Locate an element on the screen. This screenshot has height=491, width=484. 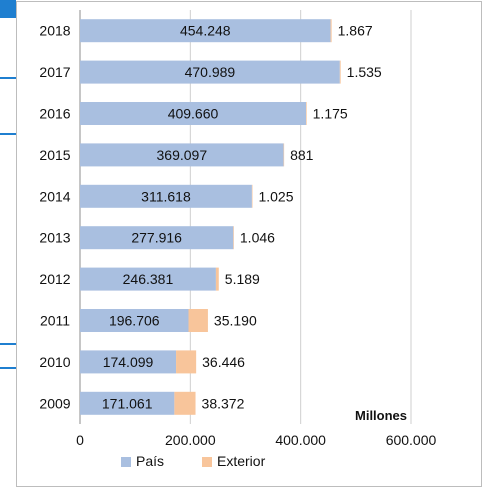
category-label: 2012 is located at coordinates (54, 279).